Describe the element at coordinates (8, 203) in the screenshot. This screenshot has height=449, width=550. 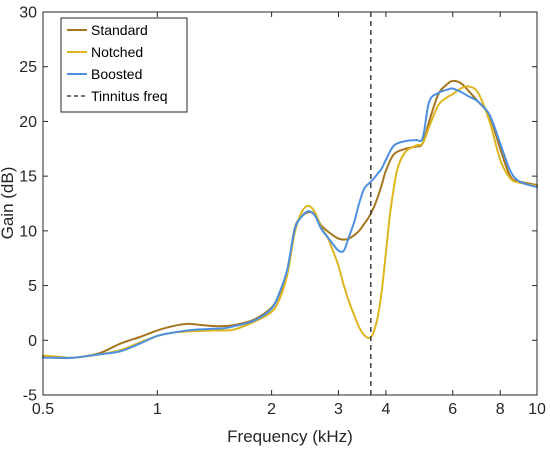
I see `y-axis-label: Gain (dB)` at that location.